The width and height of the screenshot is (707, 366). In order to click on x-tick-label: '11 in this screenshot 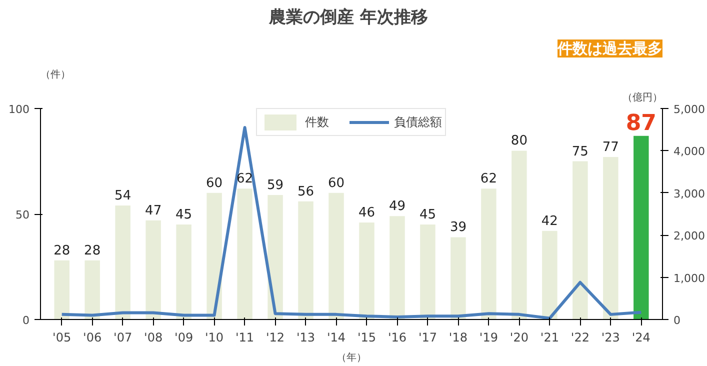, I will do `click(245, 337)`.